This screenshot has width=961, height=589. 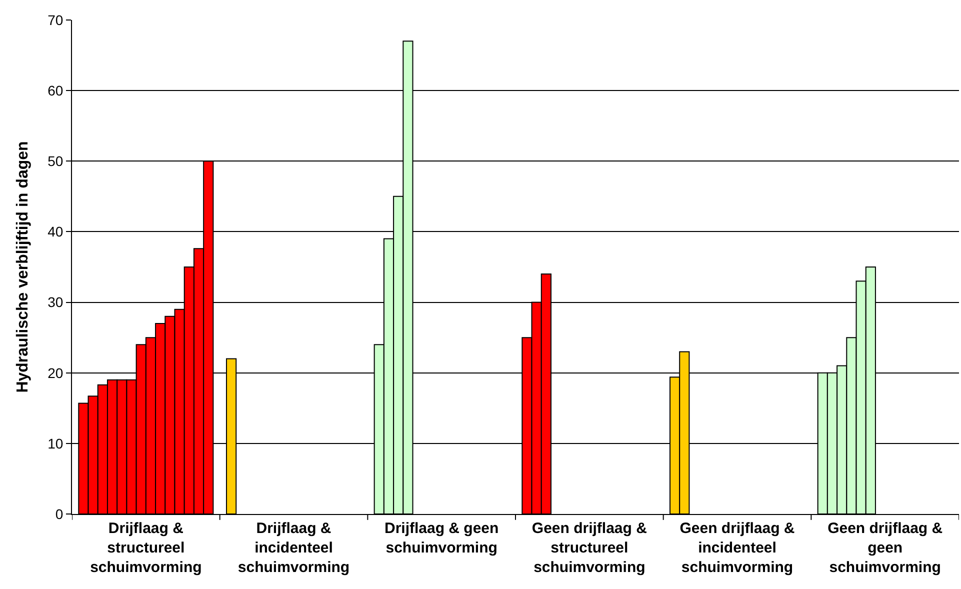 I want to click on x-tick-label: Drijflaag & structureel schuimvorming, so click(x=146, y=548).